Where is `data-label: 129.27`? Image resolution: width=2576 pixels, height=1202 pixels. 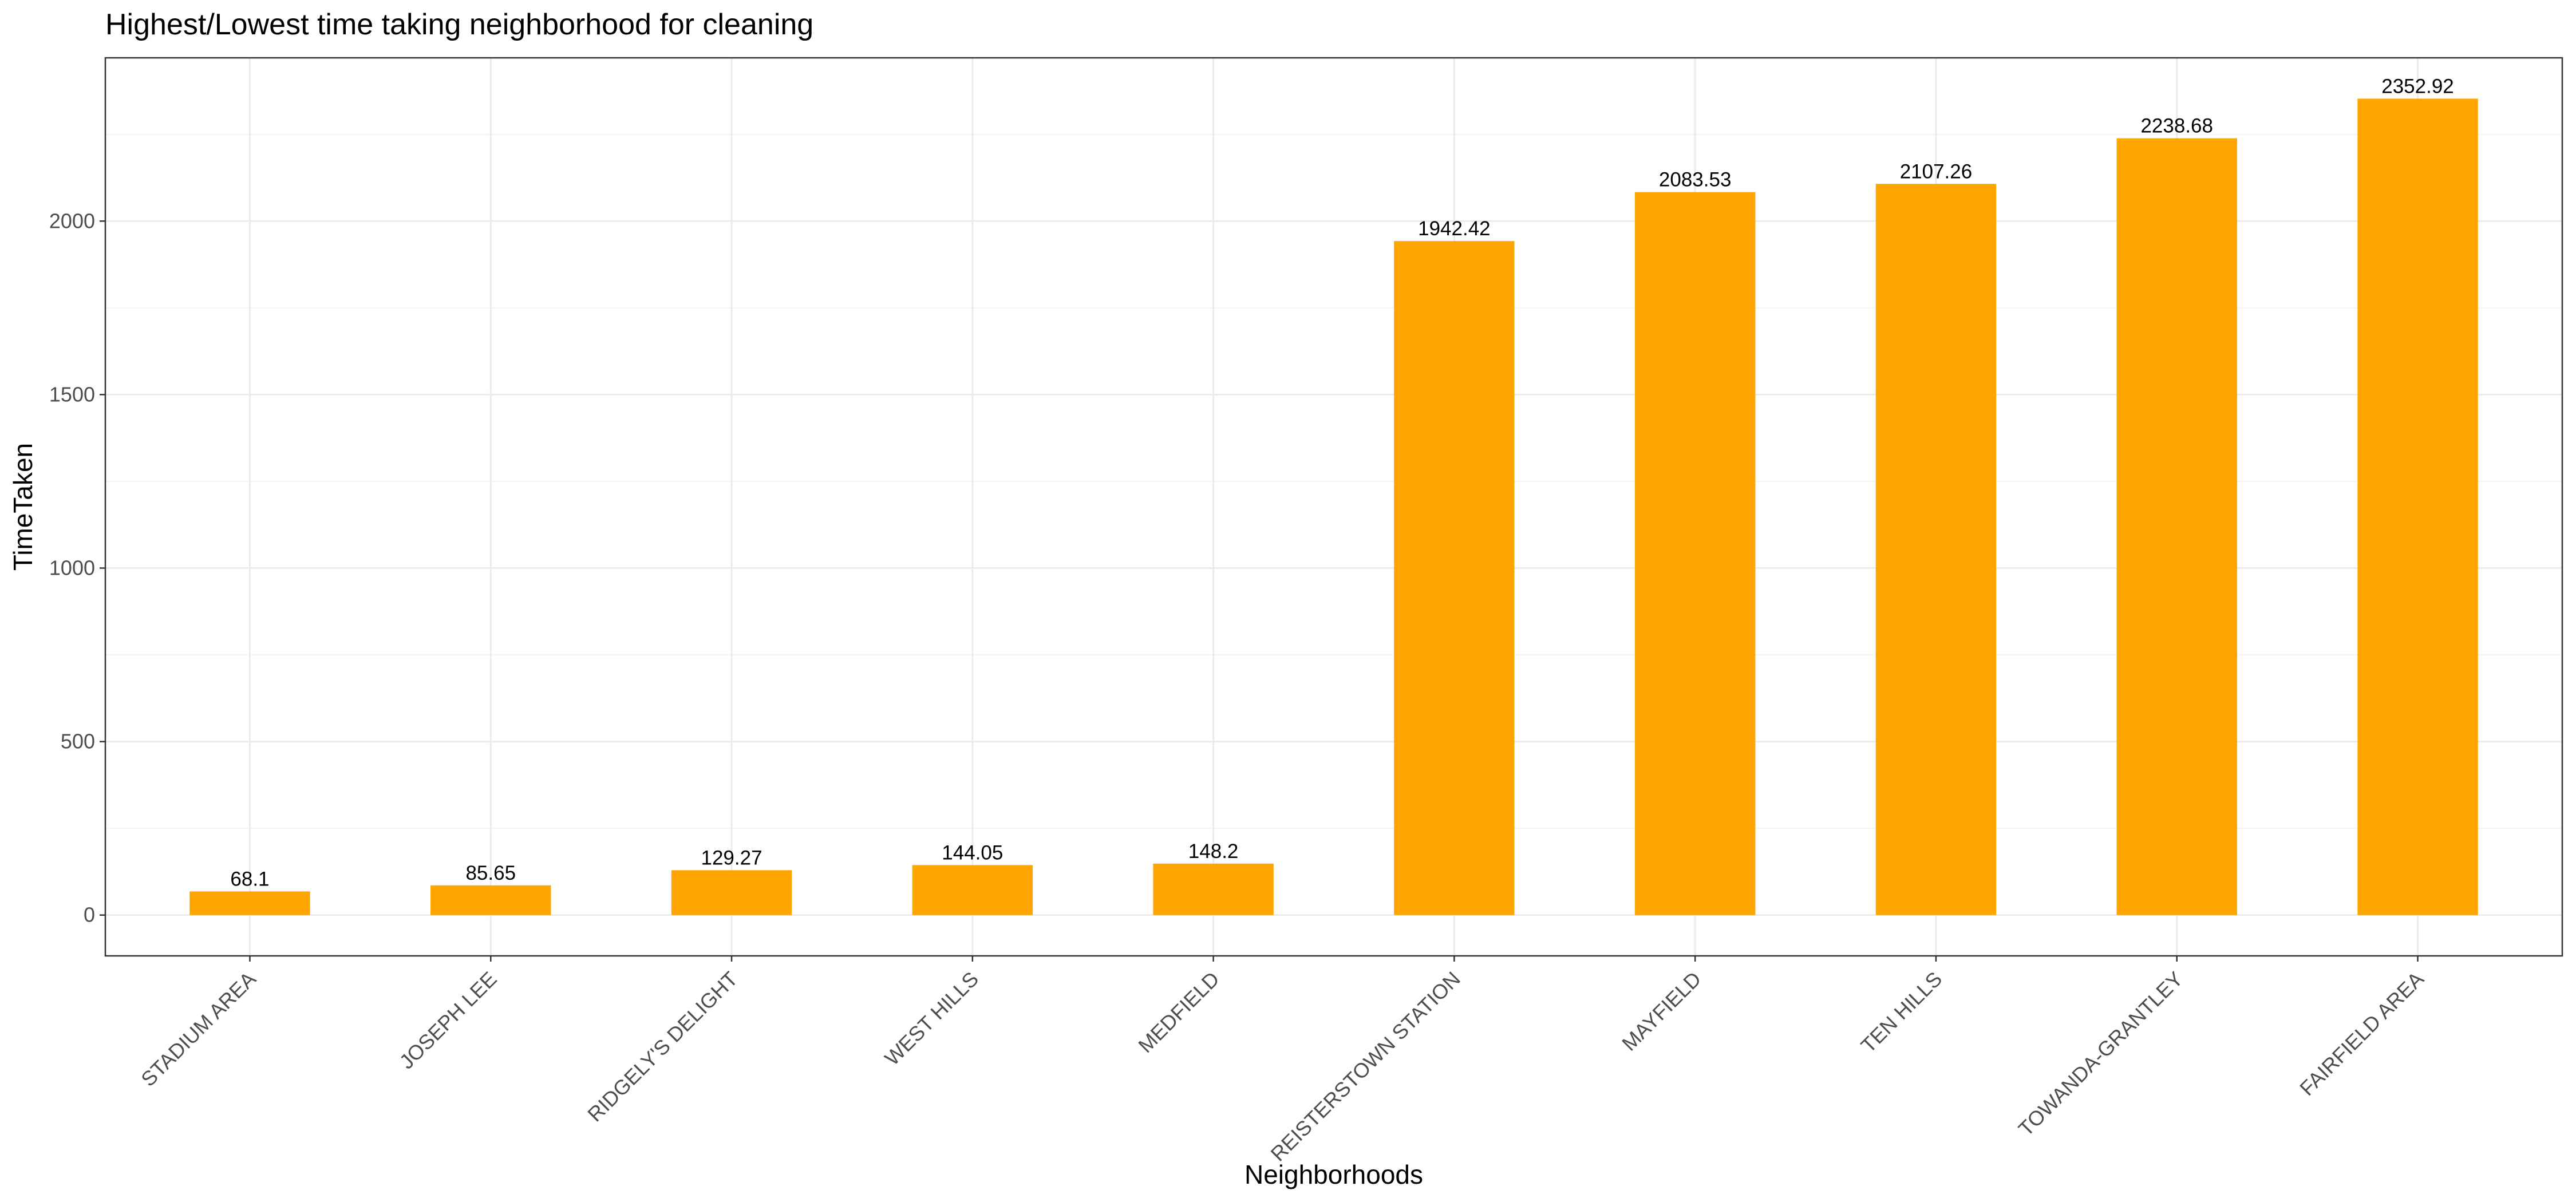
data-label: 129.27 is located at coordinates (731, 858).